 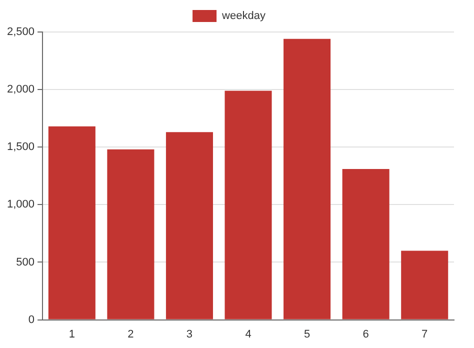 What do you see at coordinates (189, 334) in the screenshot?
I see `x-tick-label: 3` at bounding box center [189, 334].